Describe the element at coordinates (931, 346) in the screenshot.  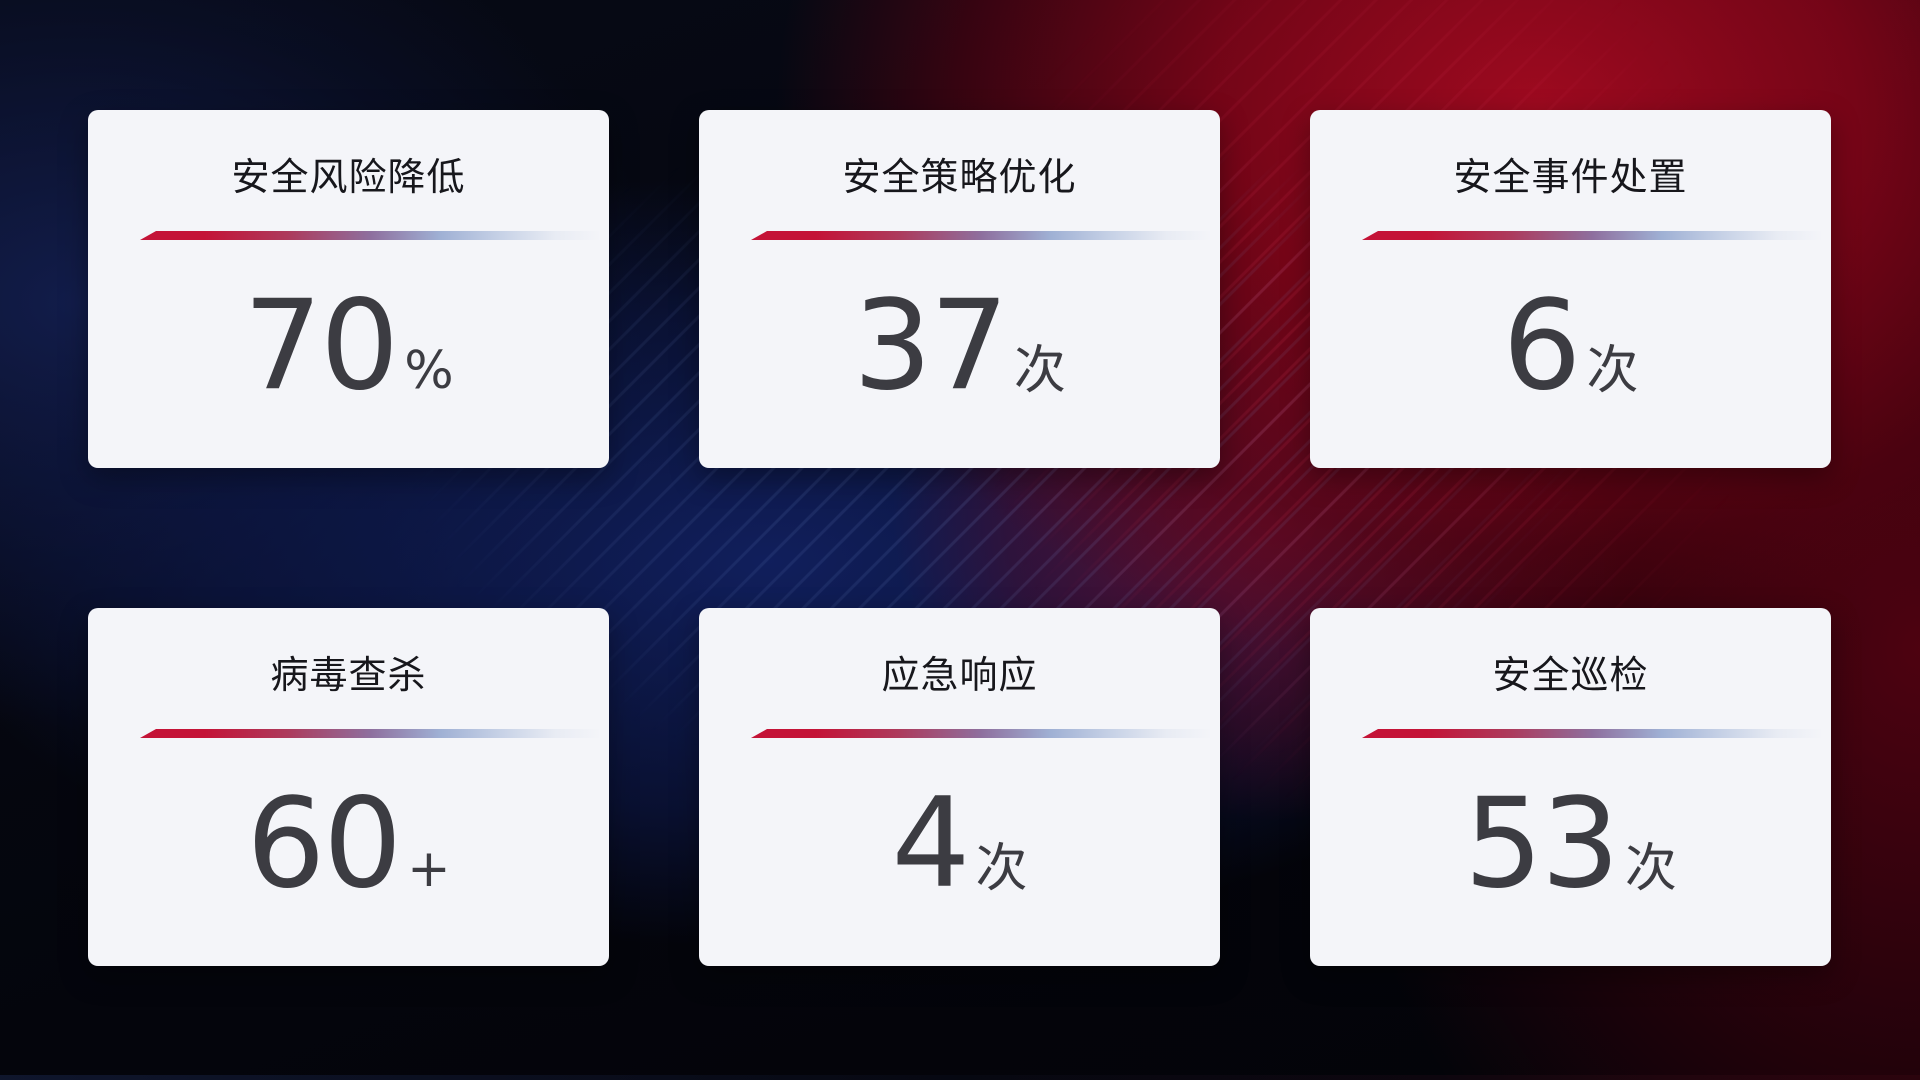
I see `card-value: 37` at that location.